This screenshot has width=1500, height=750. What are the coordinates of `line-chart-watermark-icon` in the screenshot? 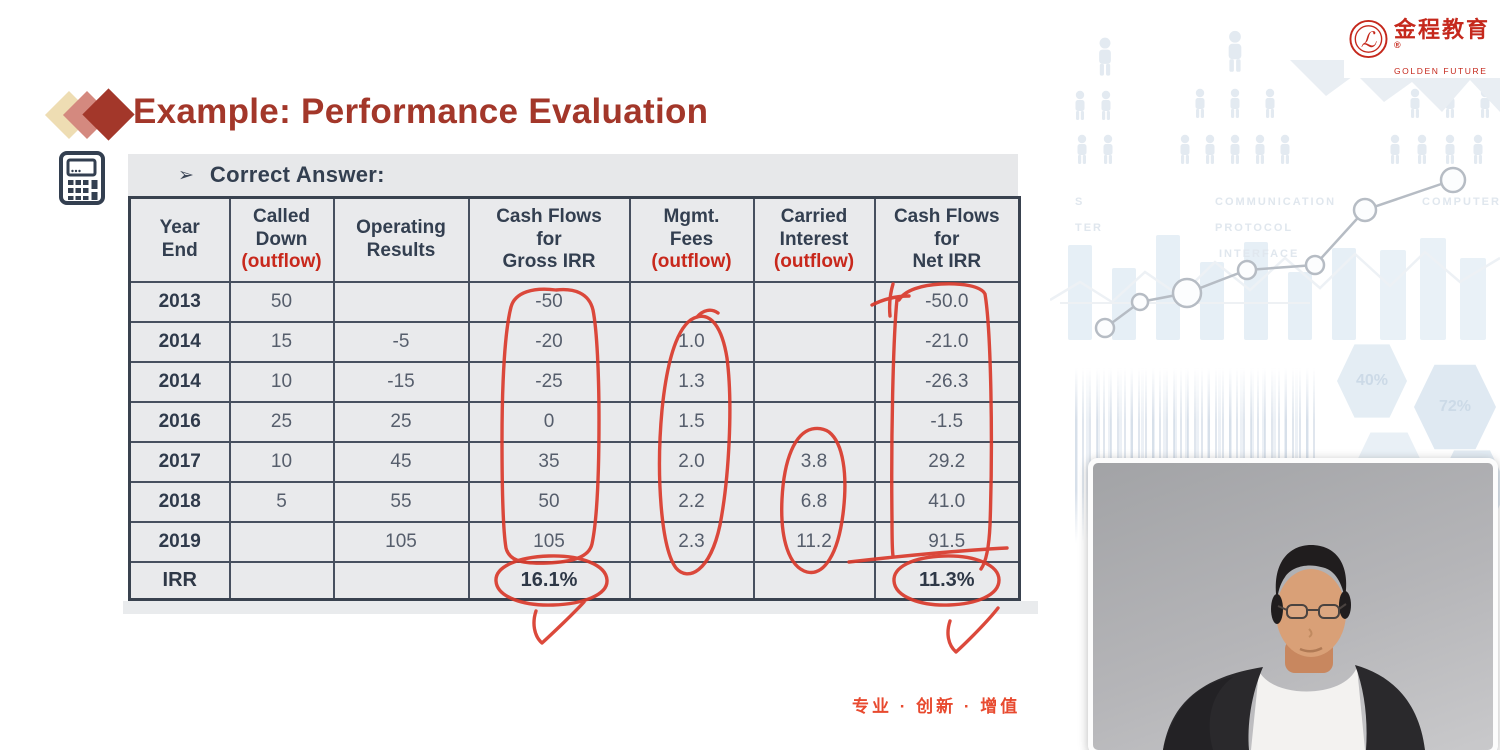 It's located at (1280, 252).